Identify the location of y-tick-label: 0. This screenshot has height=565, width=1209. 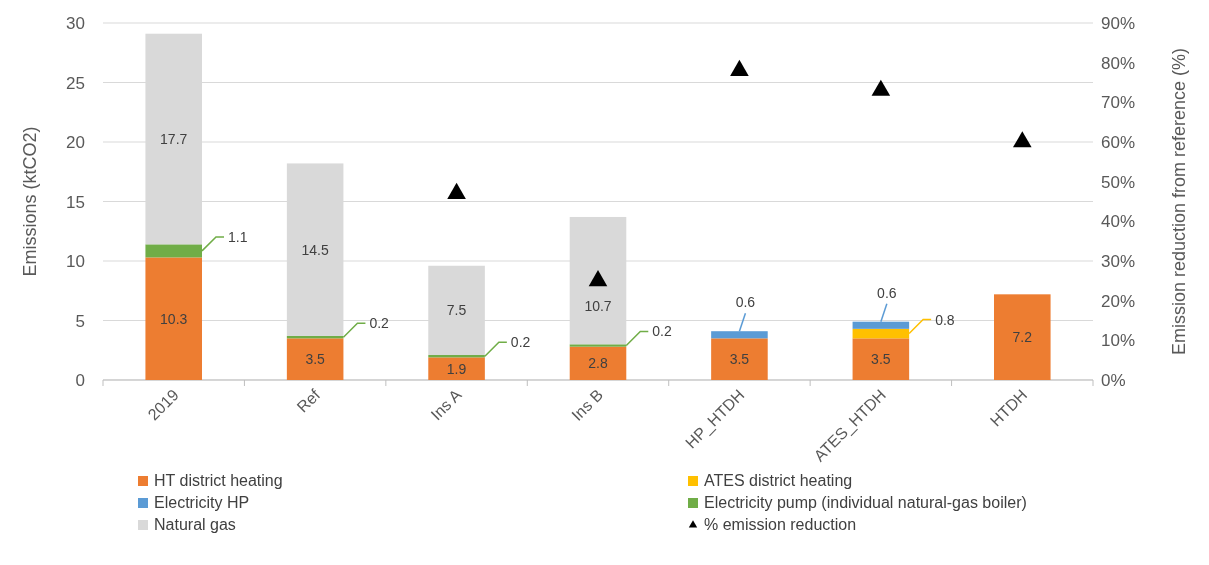
(80, 380).